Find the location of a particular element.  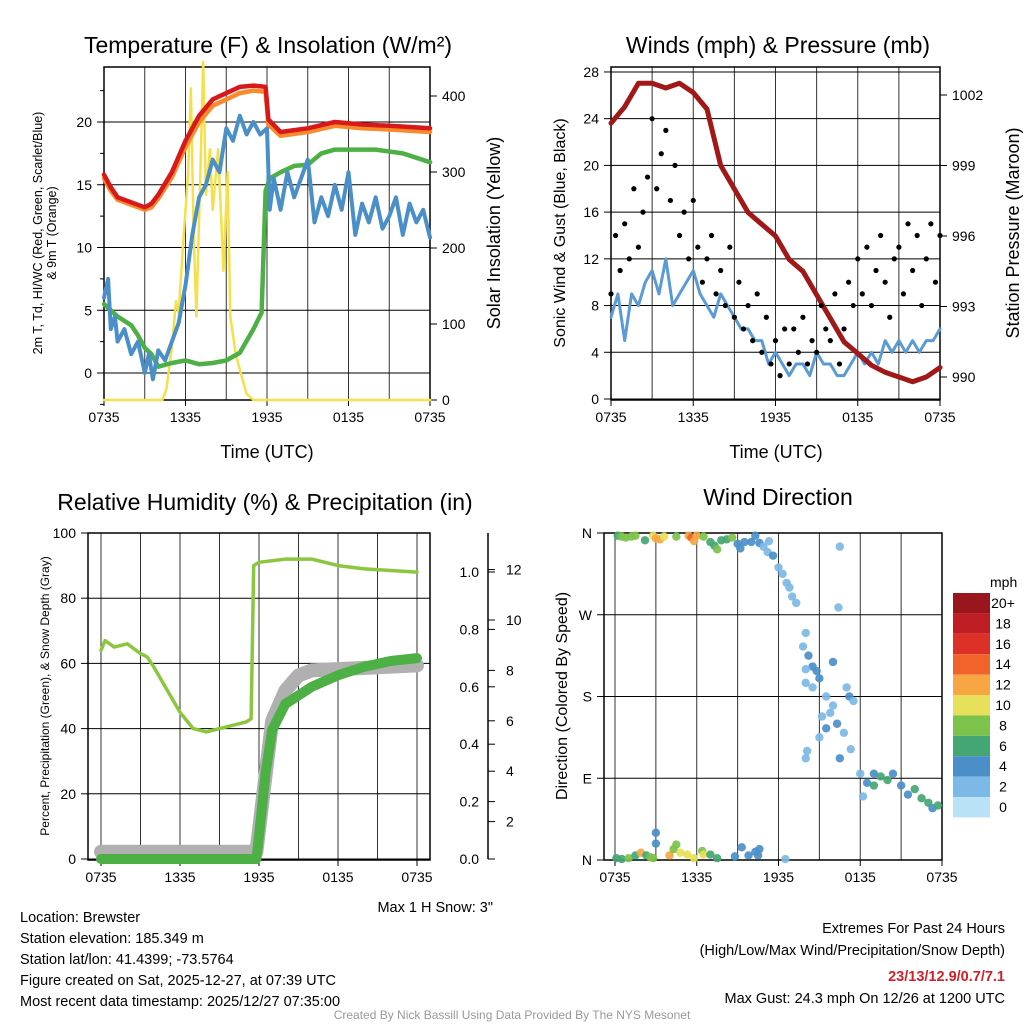

max-snow-label: Max 1 H Snow: 3" is located at coordinates (435, 908).